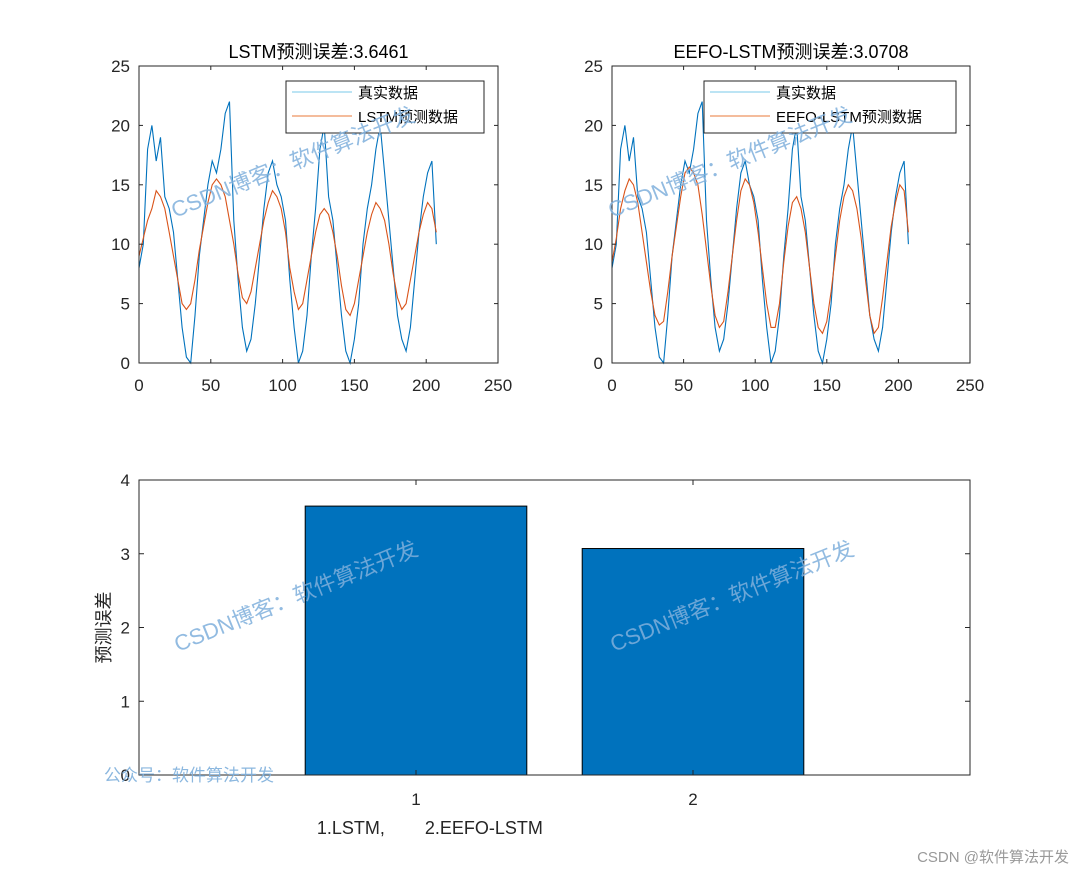 The height and width of the screenshot is (872, 1074). What do you see at coordinates (849, 117) in the screenshot?
I see `legend-label: EEFO-LSTM预测数据` at bounding box center [849, 117].